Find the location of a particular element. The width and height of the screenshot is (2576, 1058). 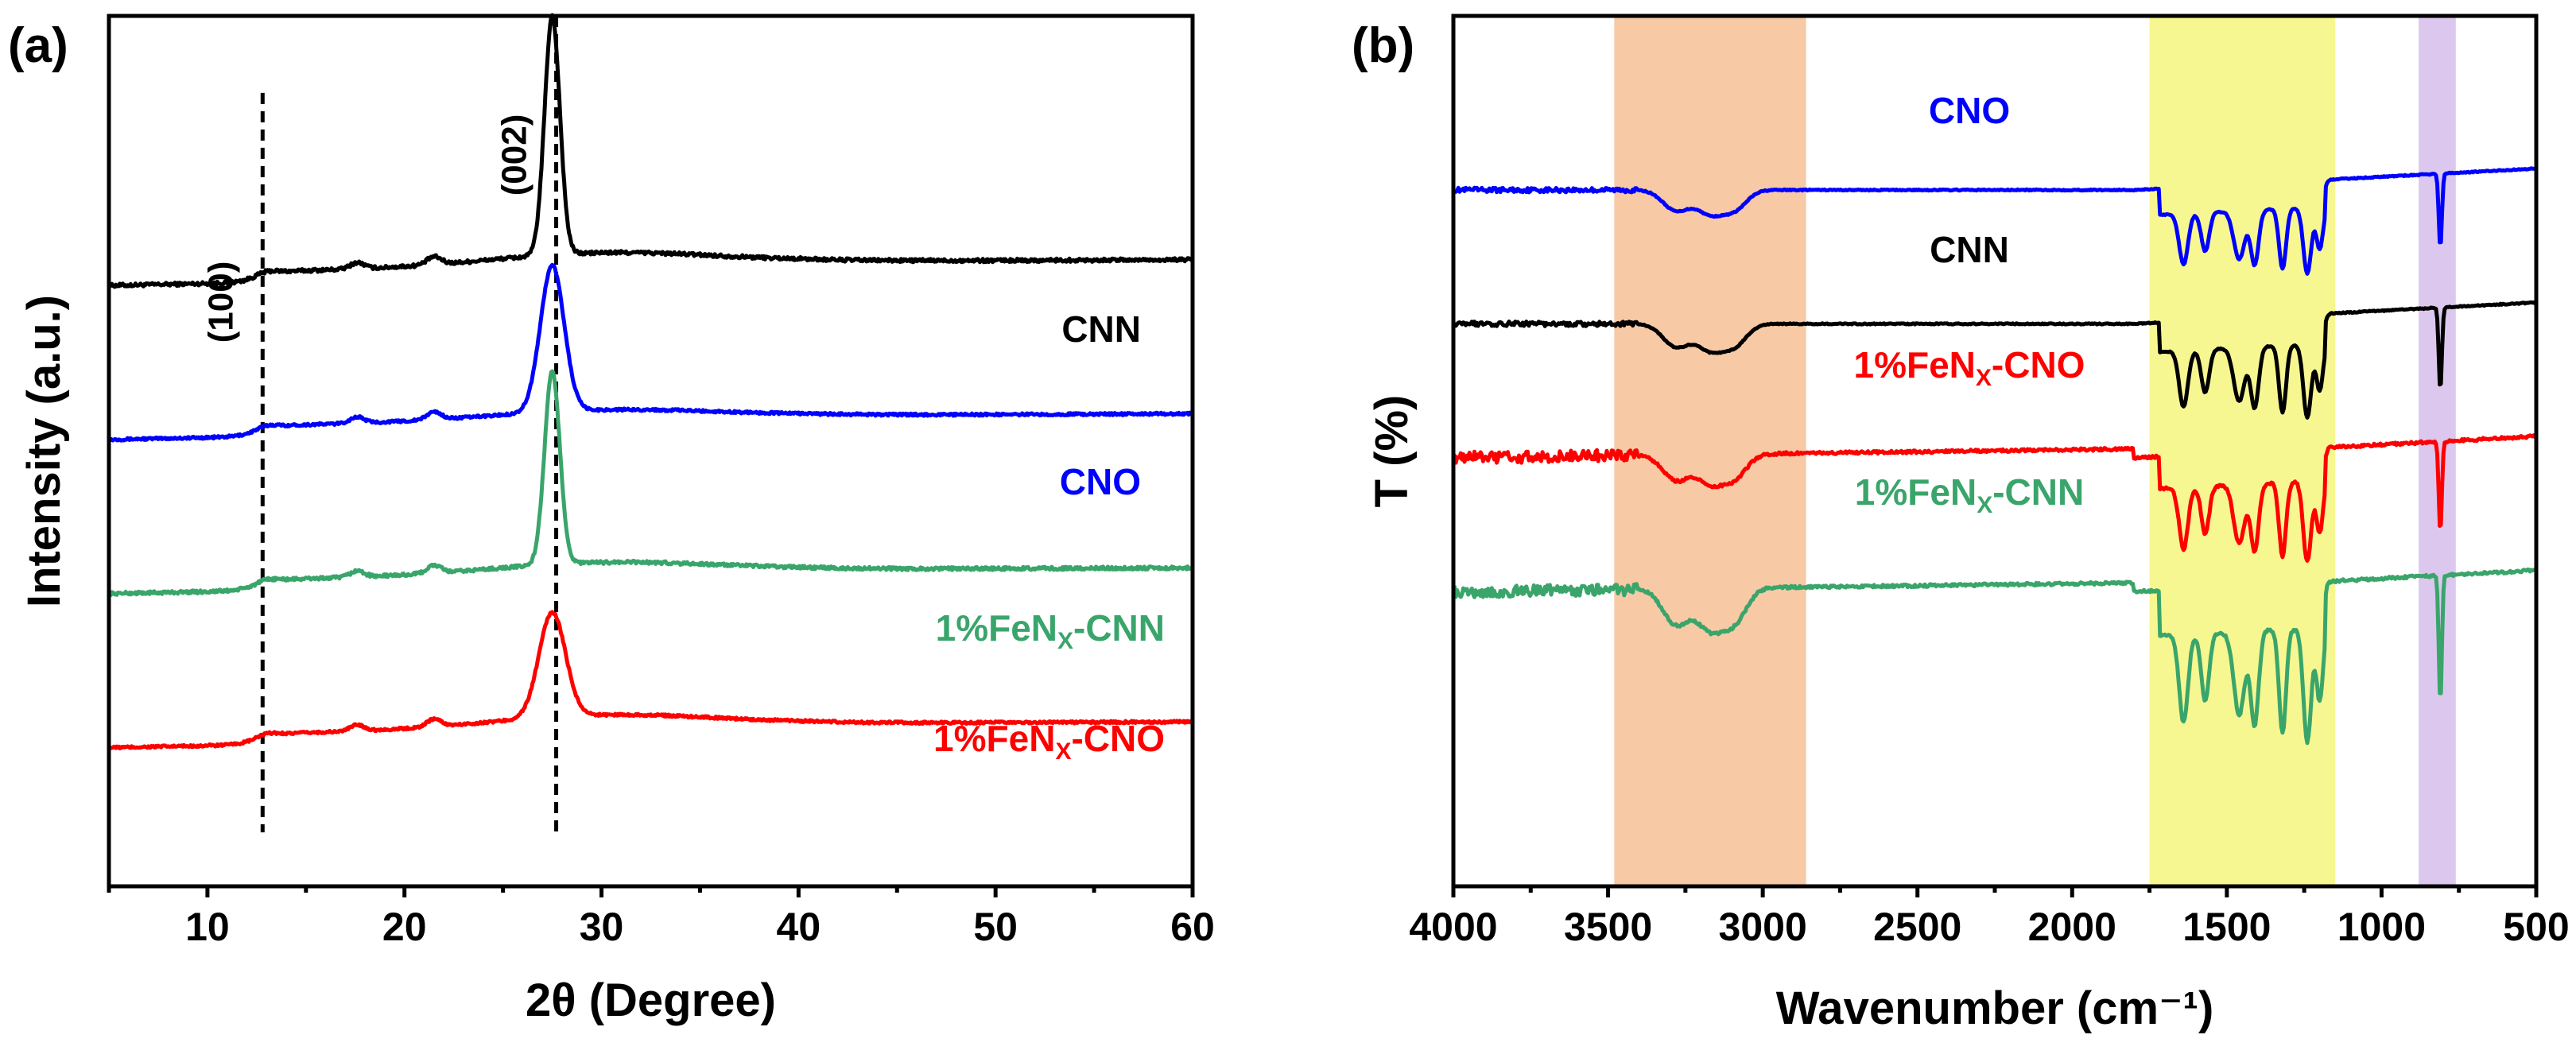

x-tick-label: 20 is located at coordinates (404, 927).